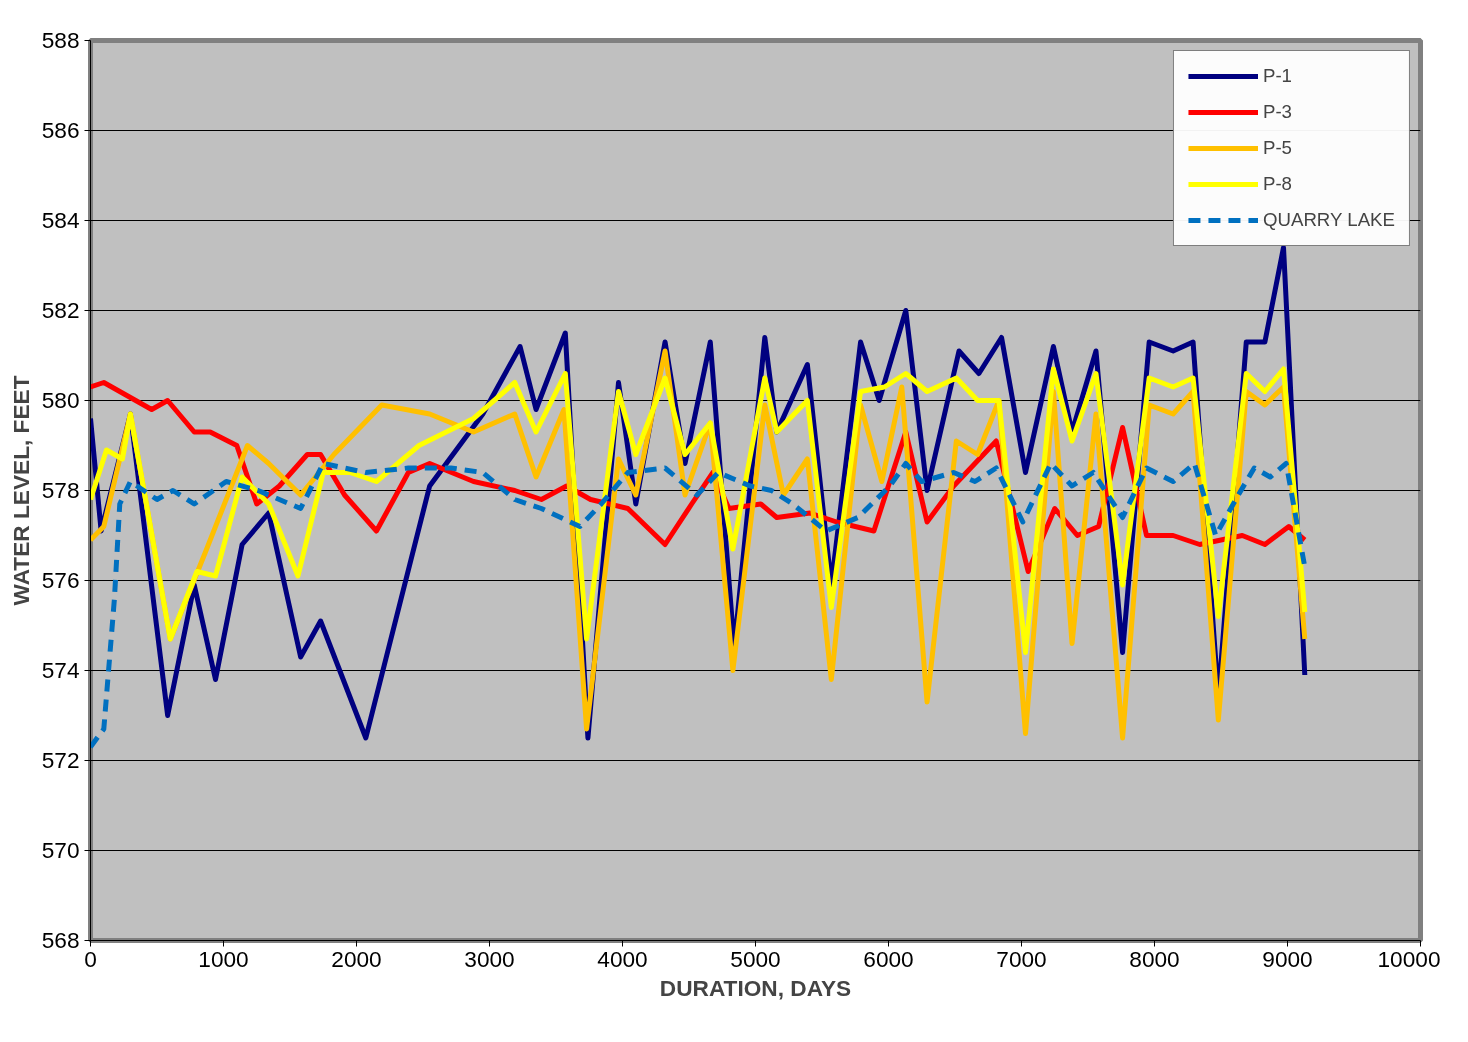 The image size is (1468, 1042). Describe the element at coordinates (1328, 220) in the screenshot. I see `legend-label: QUARRY LAKE` at that location.